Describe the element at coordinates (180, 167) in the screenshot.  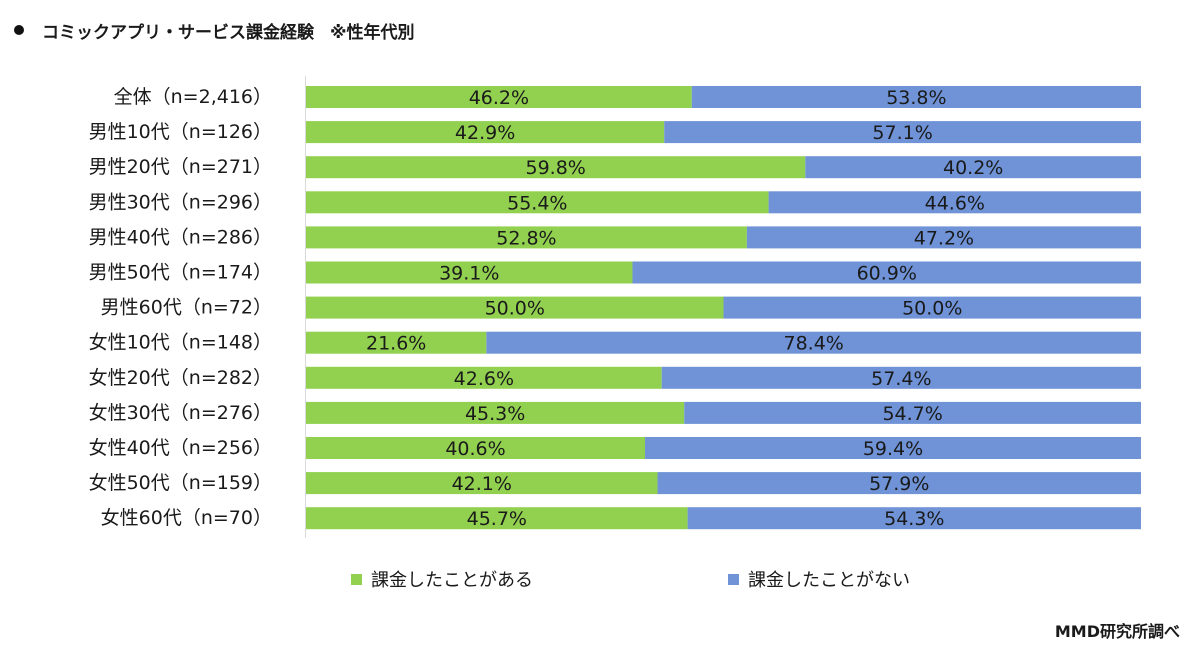
I see `category-label: 男性20代（n=271）` at that location.